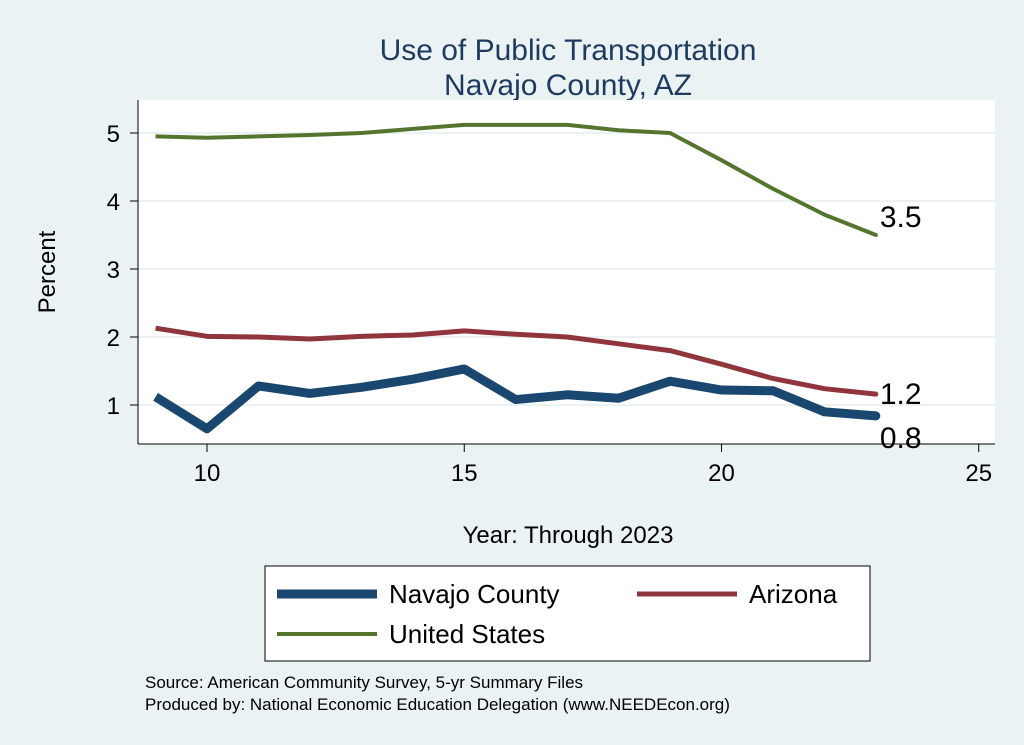 This screenshot has height=745, width=1024. Describe the element at coordinates (901, 217) in the screenshot. I see `end-label: 3.5` at that location.